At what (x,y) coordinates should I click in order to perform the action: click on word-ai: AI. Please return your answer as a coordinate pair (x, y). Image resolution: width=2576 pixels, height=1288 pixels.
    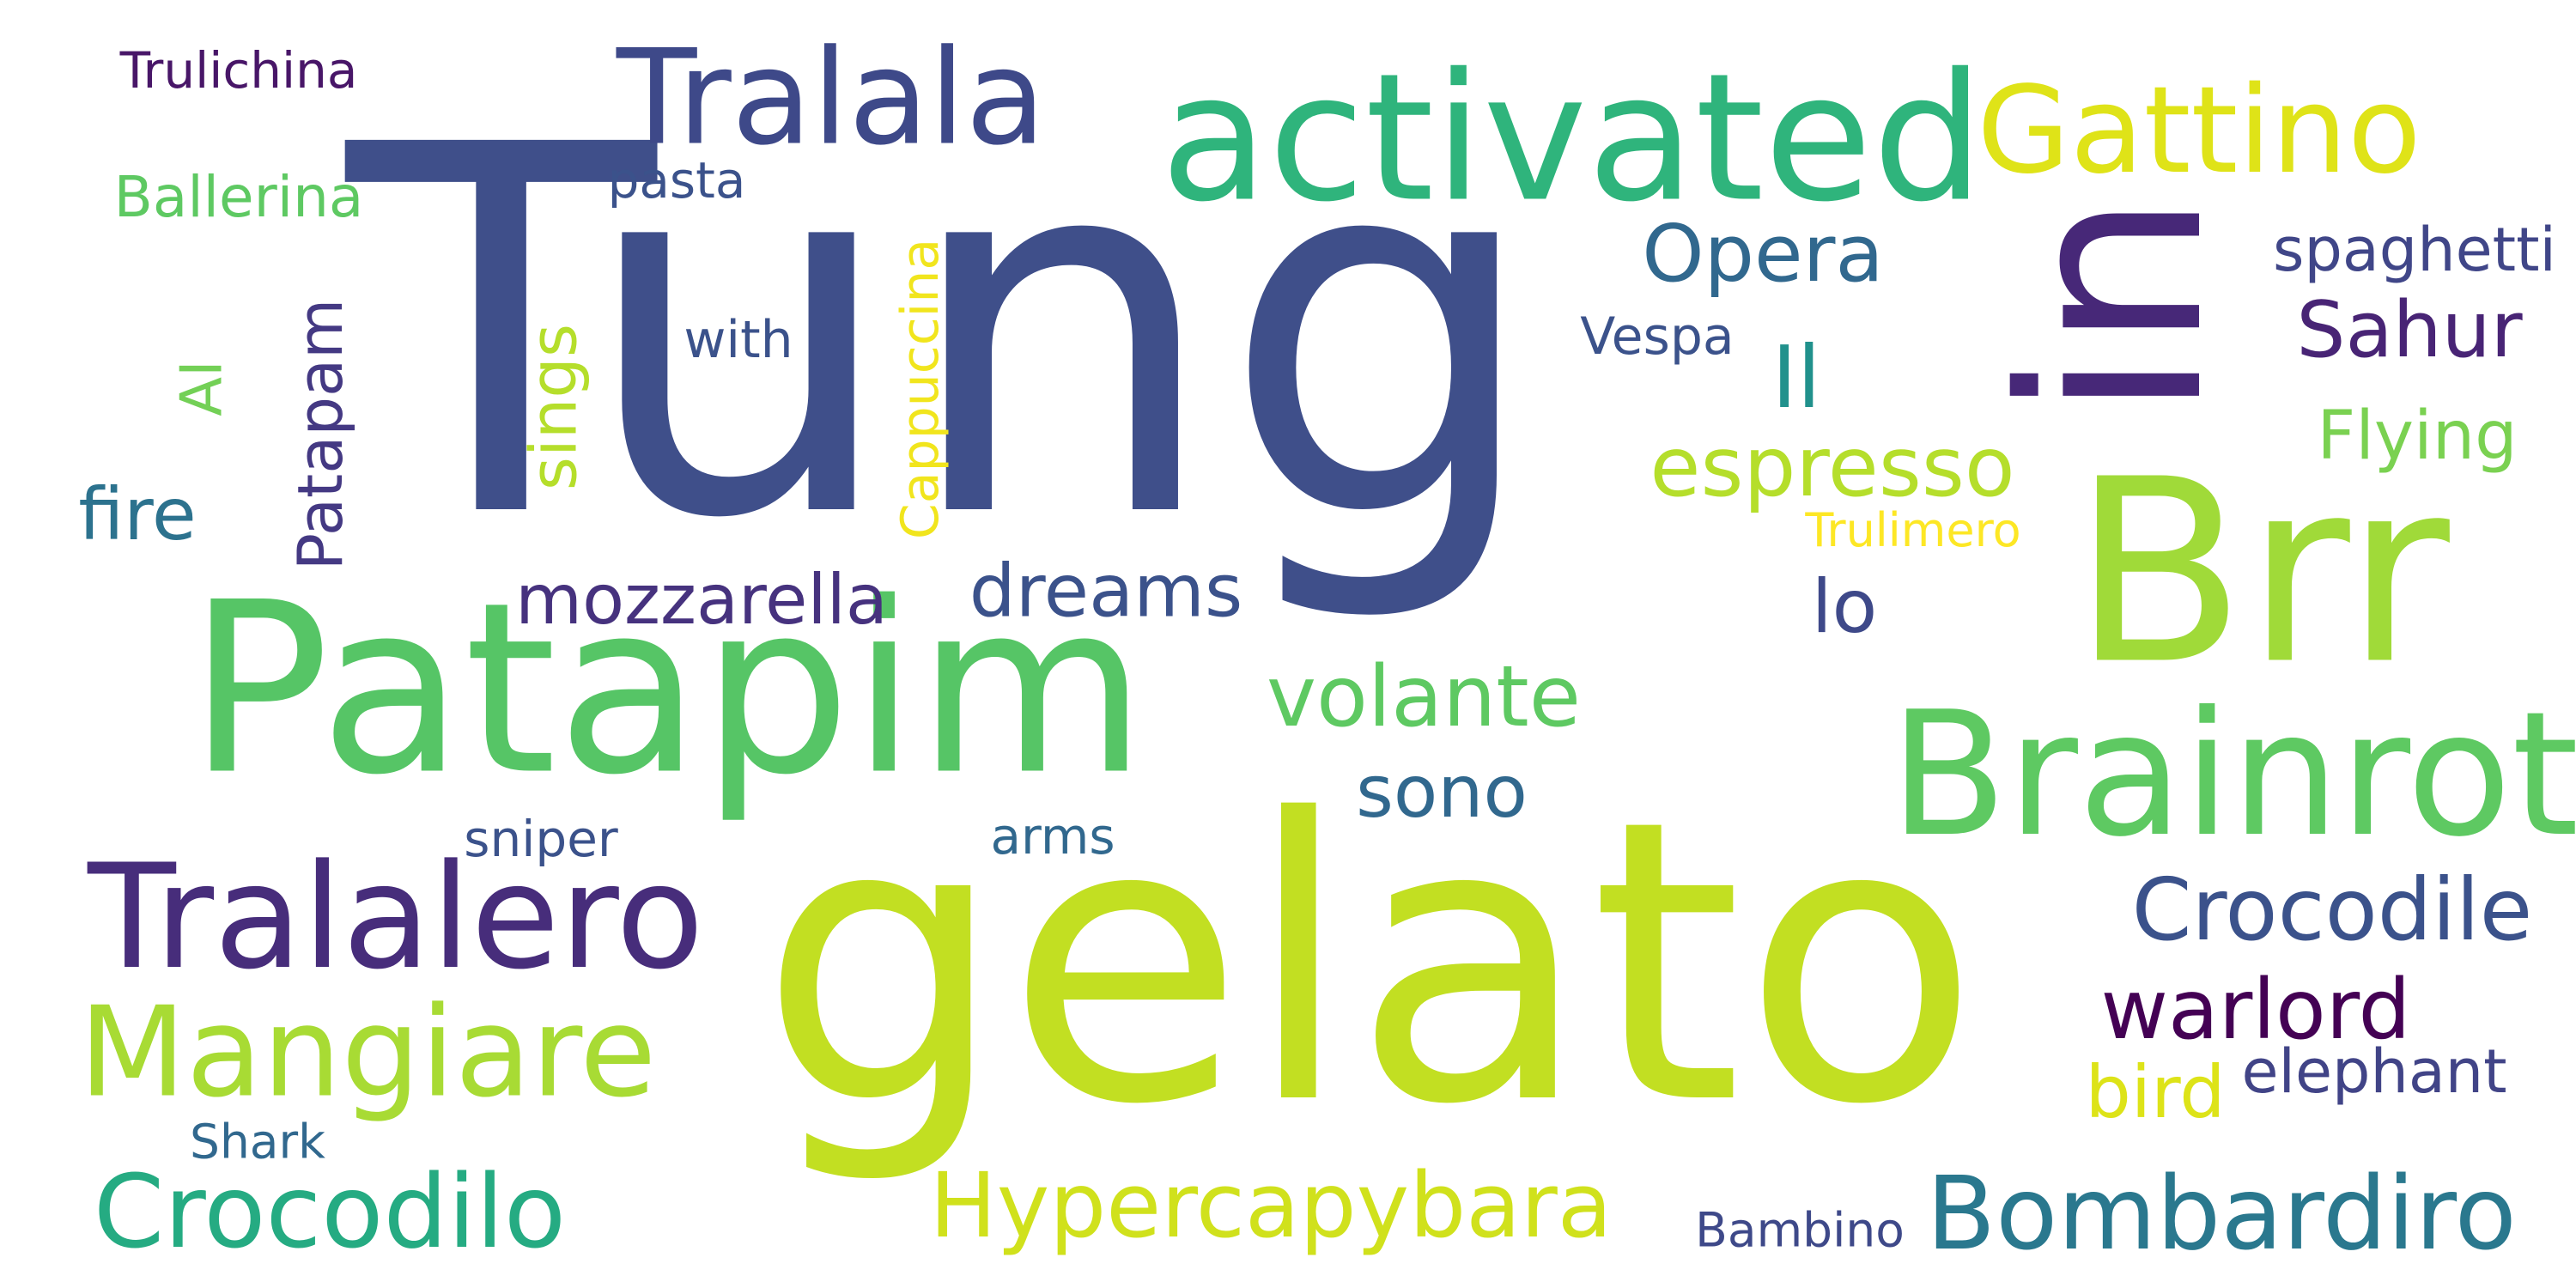
    Looking at the image, I should click on (201, 388).